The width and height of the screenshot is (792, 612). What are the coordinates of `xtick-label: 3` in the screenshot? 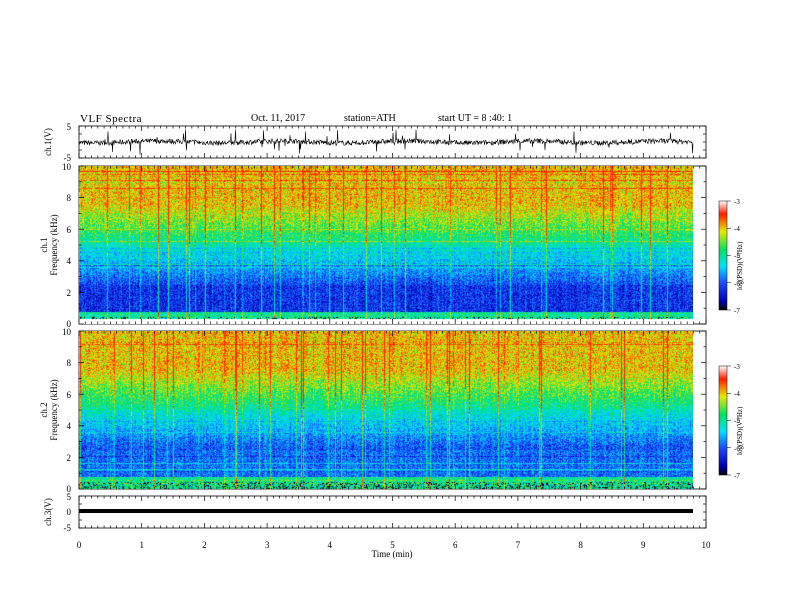 It's located at (267, 545).